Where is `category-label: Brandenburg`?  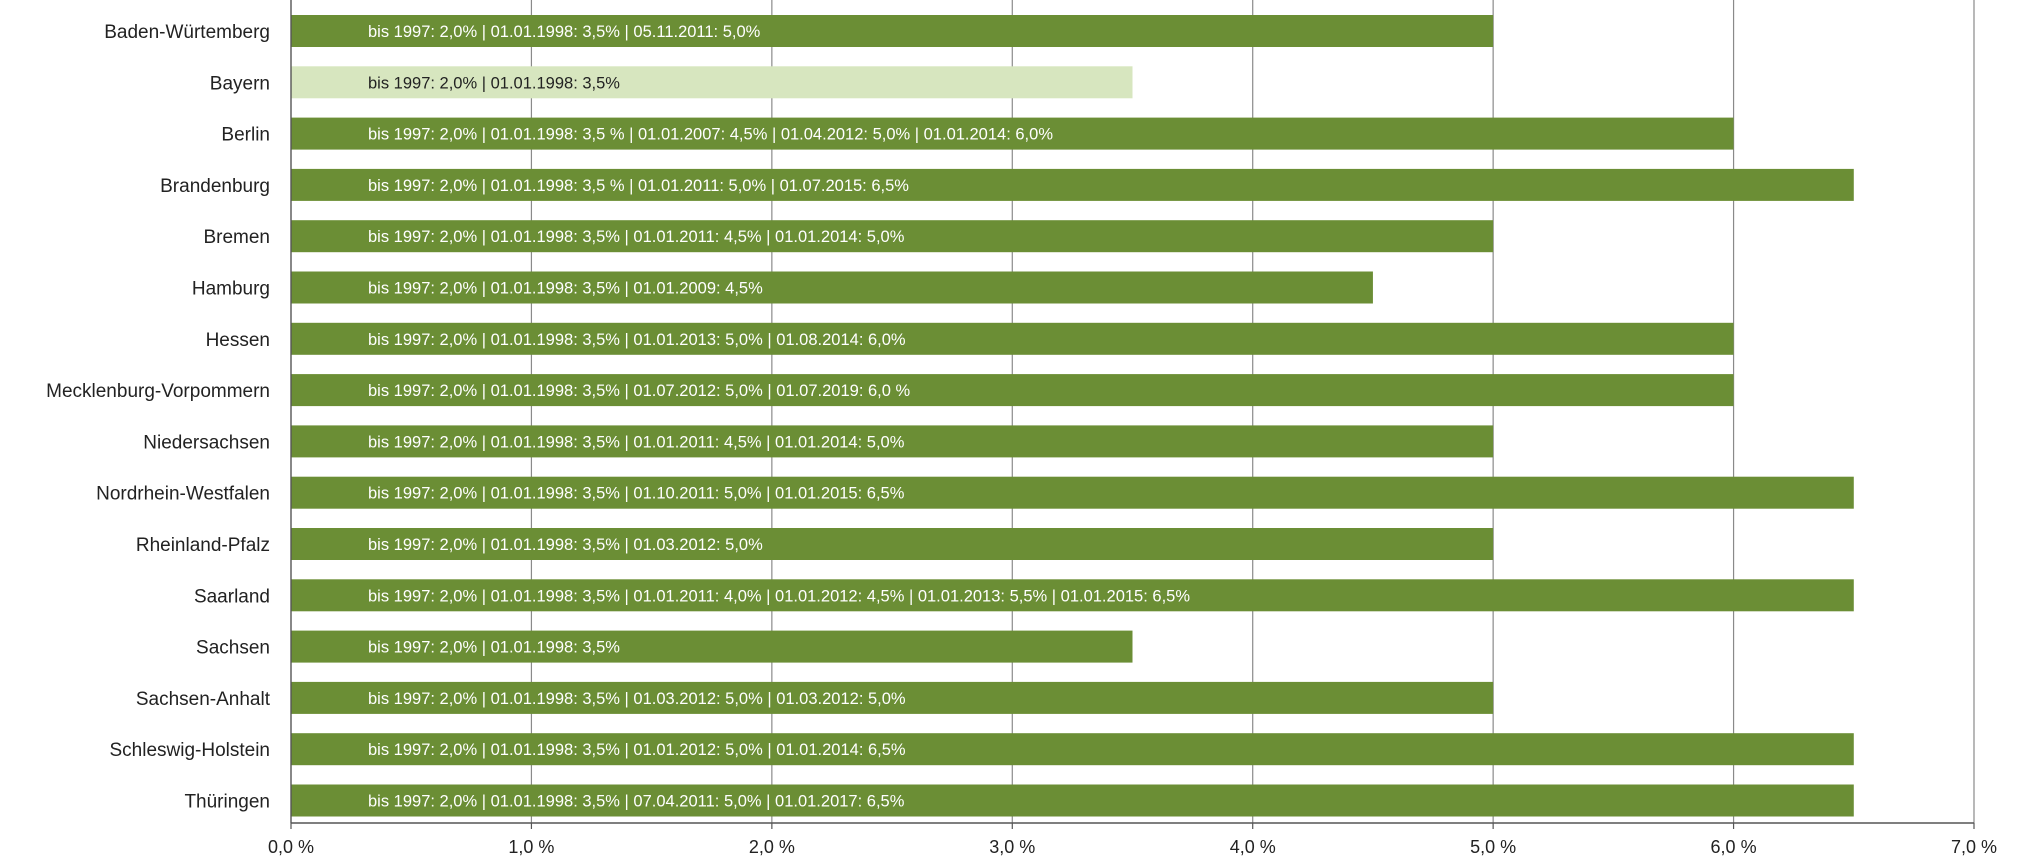 category-label: Brandenburg is located at coordinates (215, 186).